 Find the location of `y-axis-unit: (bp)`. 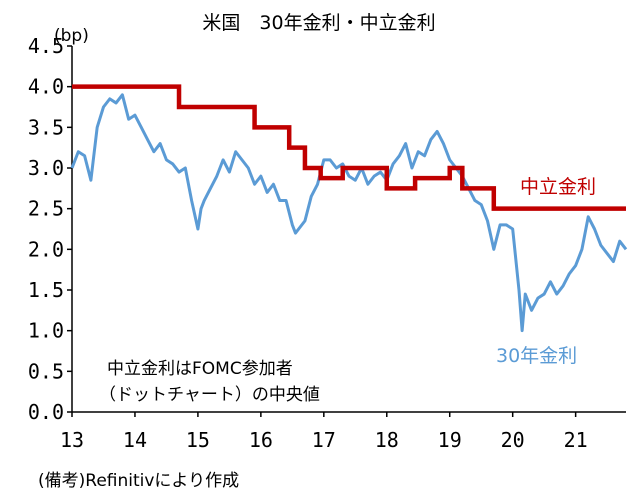

y-axis-unit: (bp) is located at coordinates (71, 36).